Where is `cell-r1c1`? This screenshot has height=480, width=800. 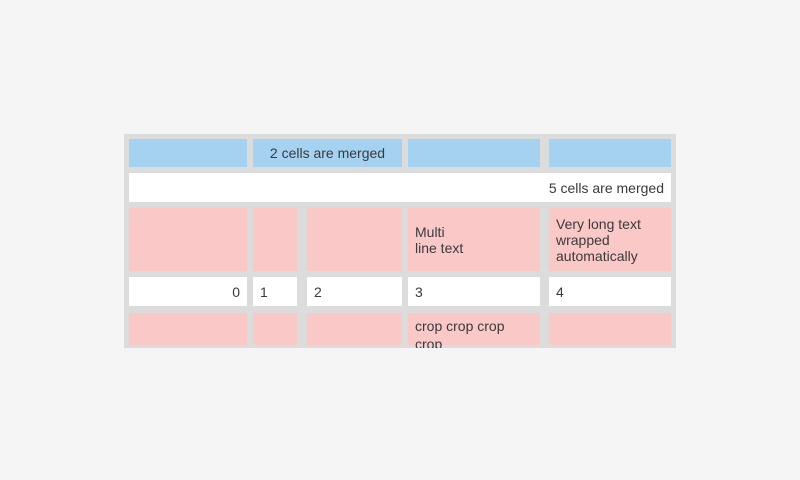 cell-r1c1 is located at coordinates (188, 153).